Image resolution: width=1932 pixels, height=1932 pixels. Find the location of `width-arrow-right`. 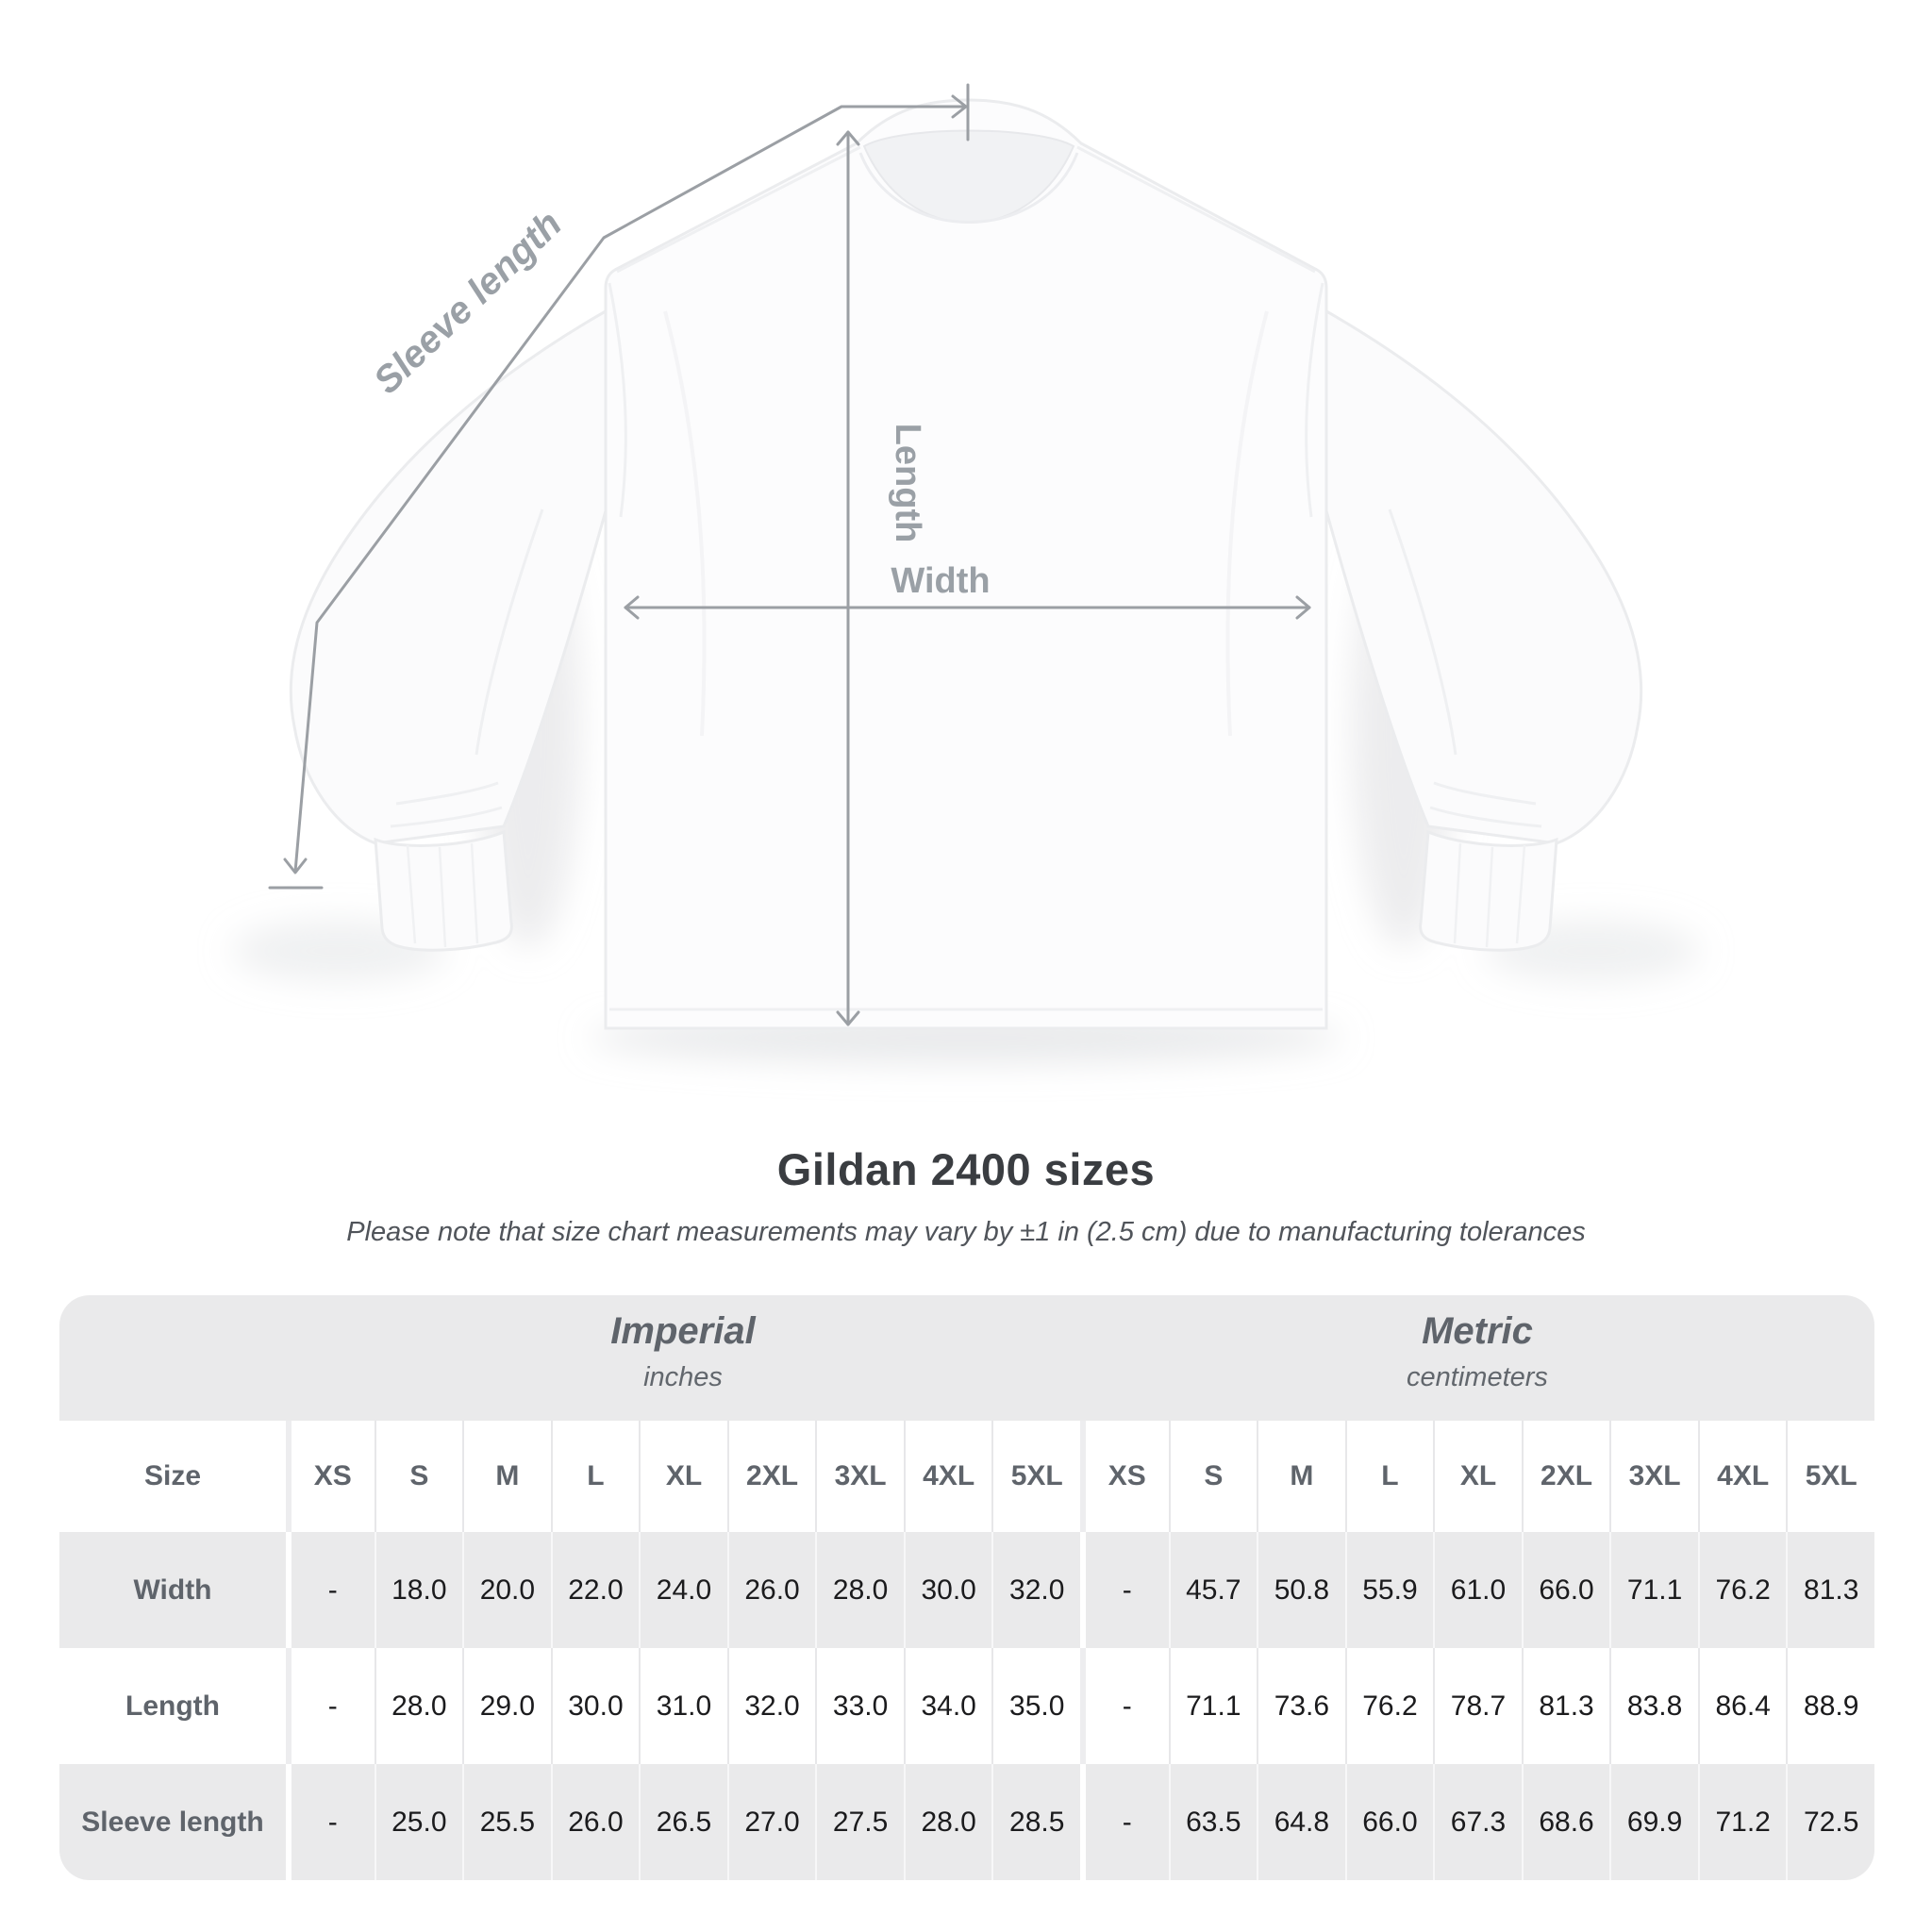

width-arrow-right is located at coordinates (1303, 607).